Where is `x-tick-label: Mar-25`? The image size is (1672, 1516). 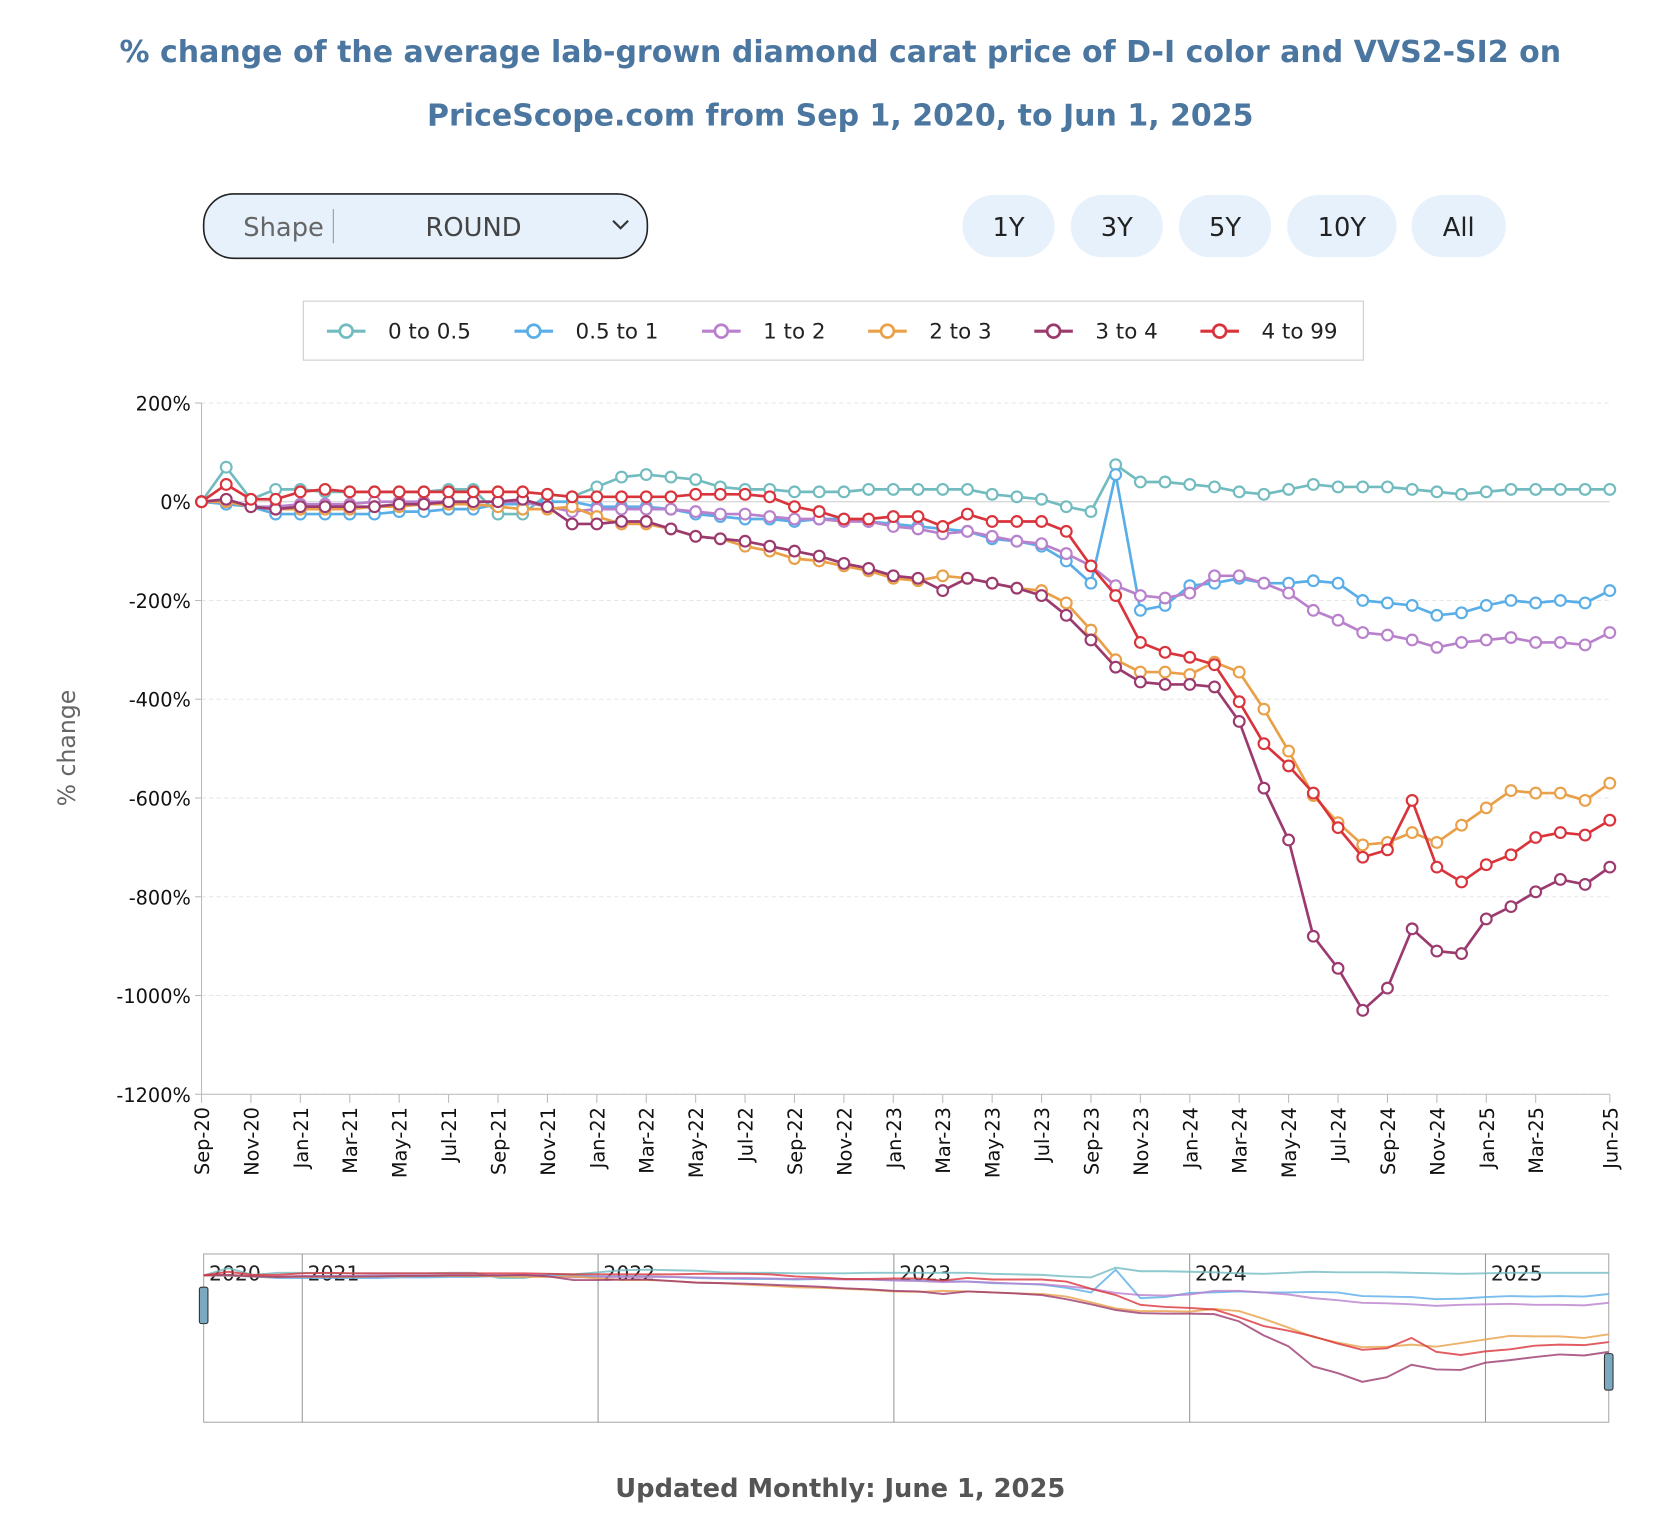
x-tick-label: Mar-25 is located at coordinates (1536, 1140).